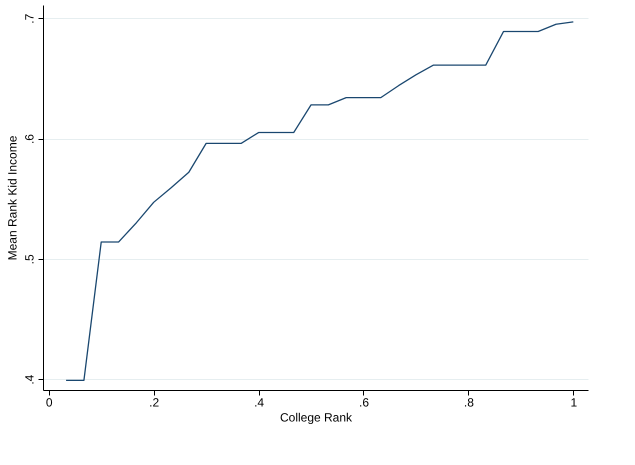 The image size is (635, 465). What do you see at coordinates (13, 197) in the screenshot?
I see `y-axis-title: Mean Rank Kid Income` at bounding box center [13, 197].